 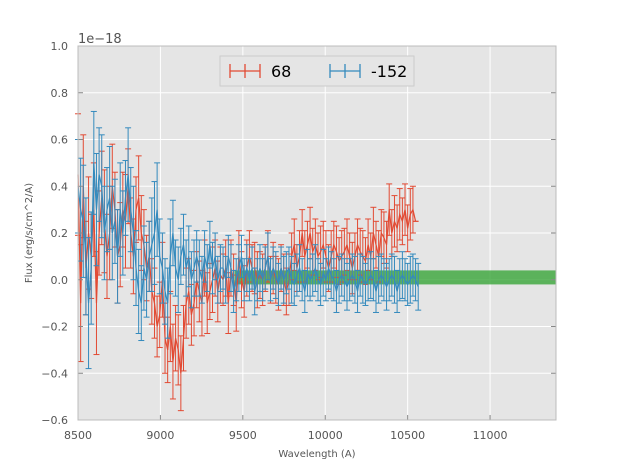 What do you see at coordinates (60, 140) in the screenshot?
I see `y-tick-label: 0.6` at bounding box center [60, 140].